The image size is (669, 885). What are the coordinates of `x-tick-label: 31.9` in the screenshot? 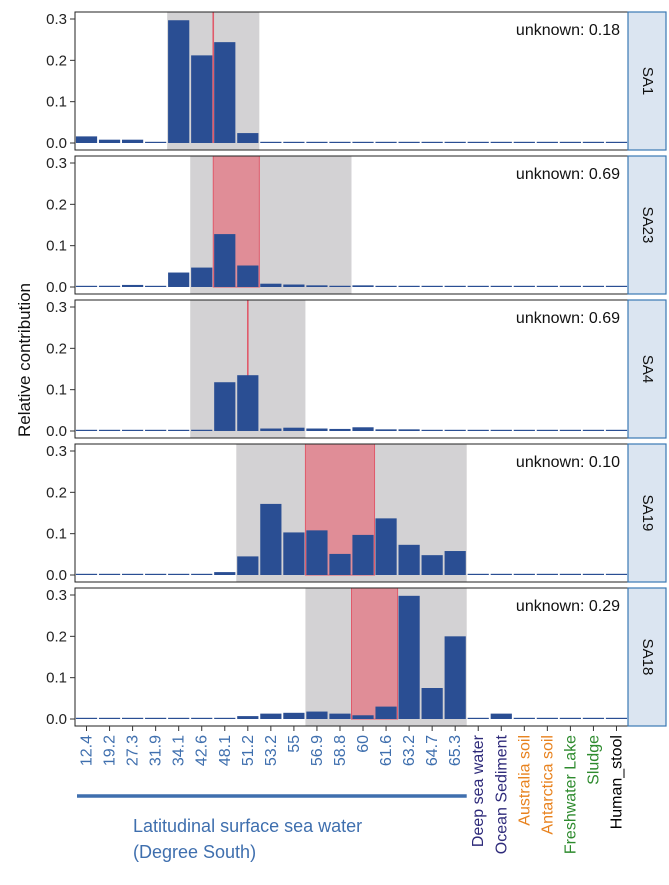 It's located at (156, 750).